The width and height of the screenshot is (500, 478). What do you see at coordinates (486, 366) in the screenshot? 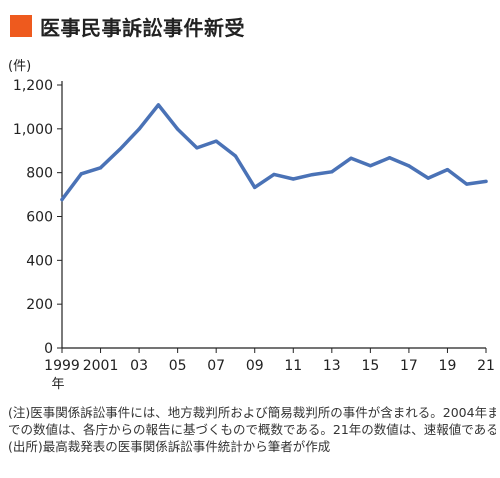
I see `x-tick-label: 21` at bounding box center [486, 366].